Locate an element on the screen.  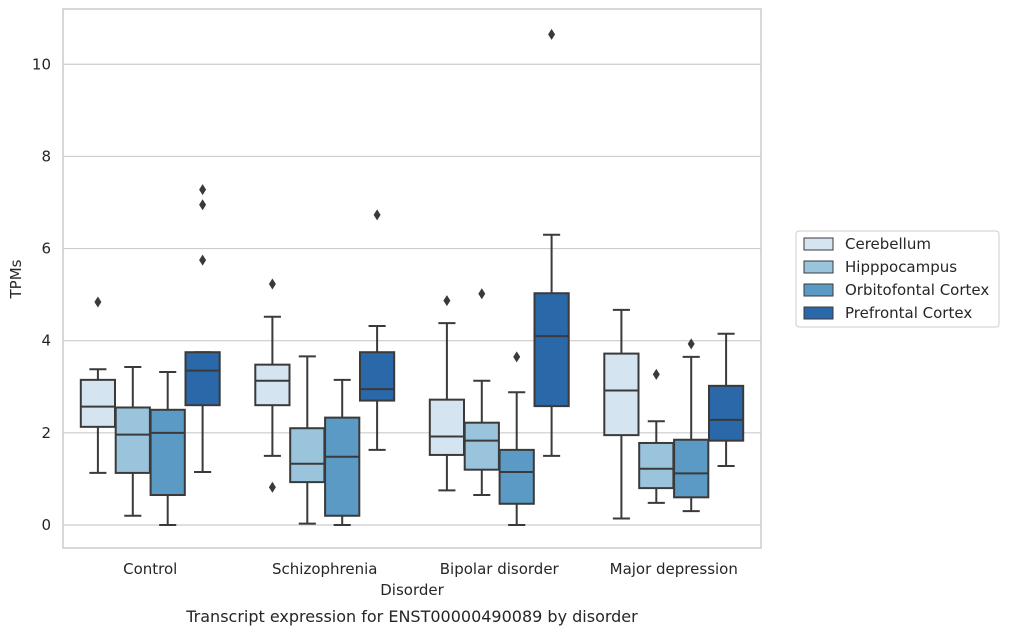
legend-item: Hipppocampus is located at coordinates (880, 267).